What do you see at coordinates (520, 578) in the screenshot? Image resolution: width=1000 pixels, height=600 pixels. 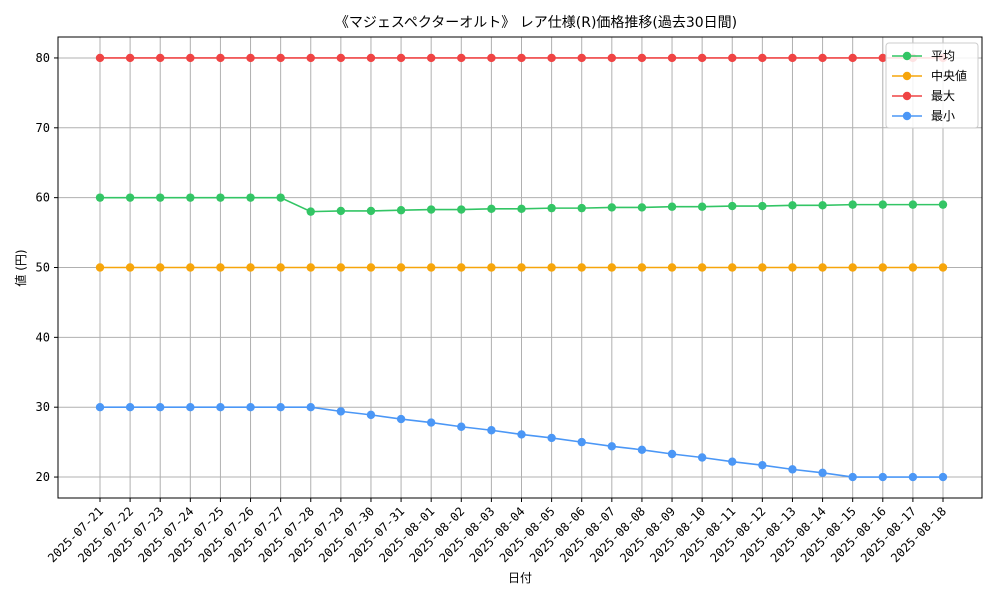 I see `x-axis-title: 日付` at bounding box center [520, 578].